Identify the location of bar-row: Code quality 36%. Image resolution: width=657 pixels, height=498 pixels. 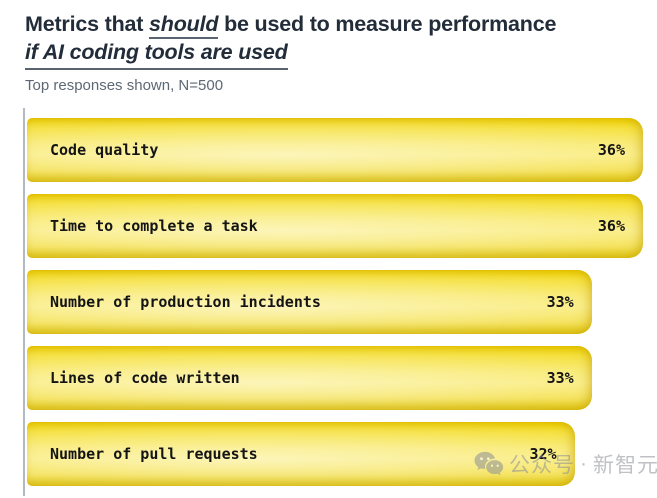
(335, 150).